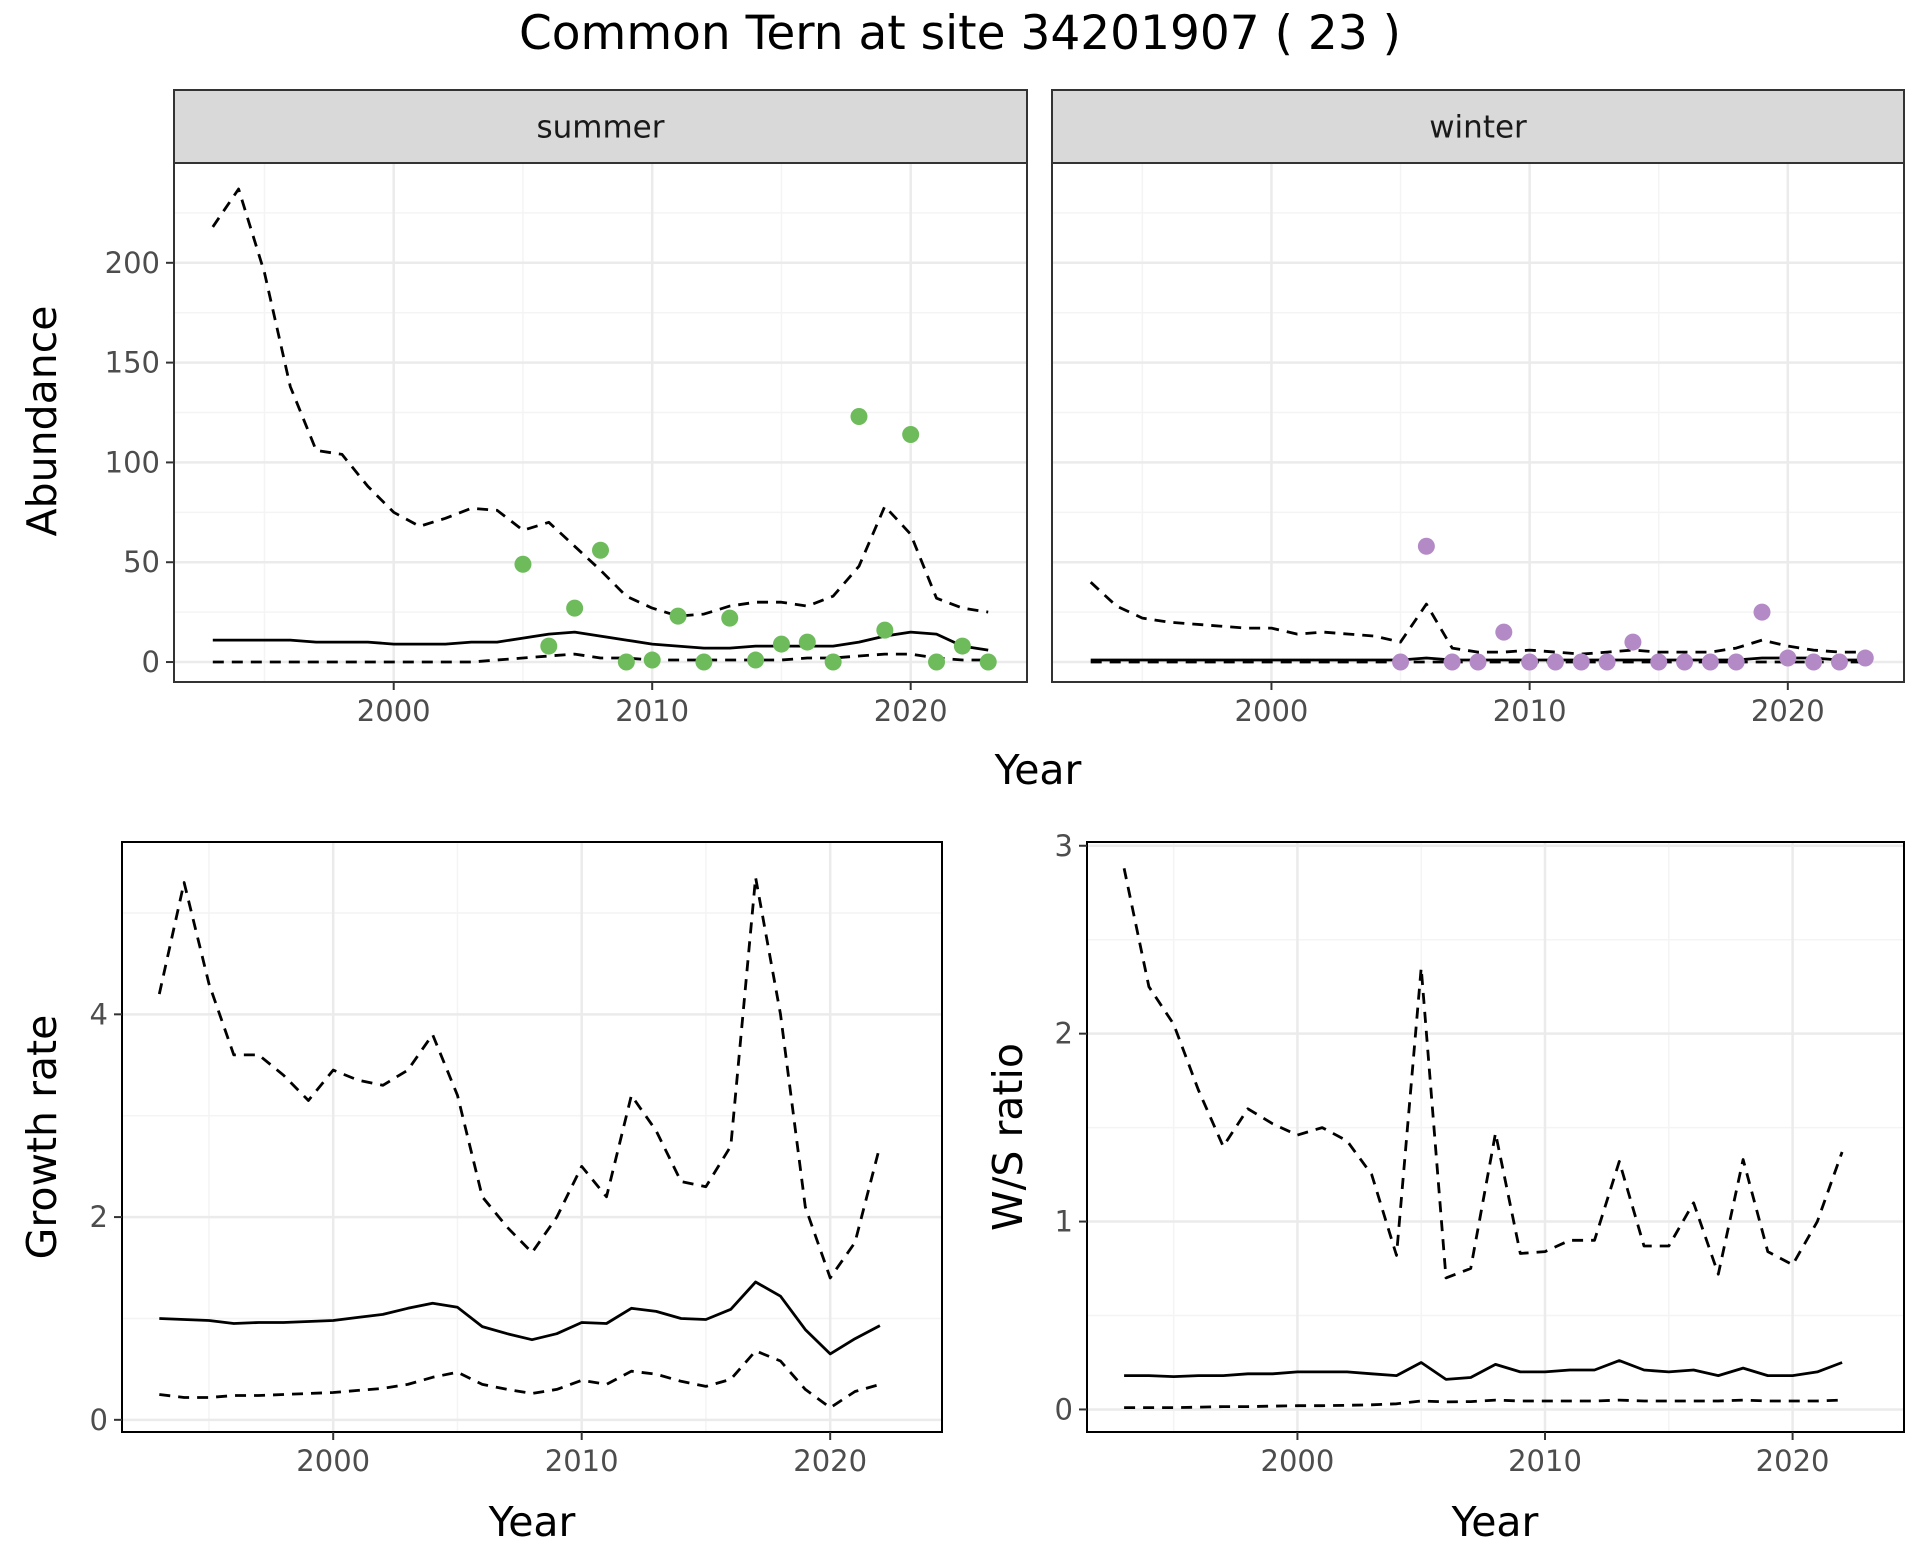 This screenshot has height=1560, width=1920. What do you see at coordinates (99, 1014) in the screenshot?
I see `y-tick-label: 4` at bounding box center [99, 1014].